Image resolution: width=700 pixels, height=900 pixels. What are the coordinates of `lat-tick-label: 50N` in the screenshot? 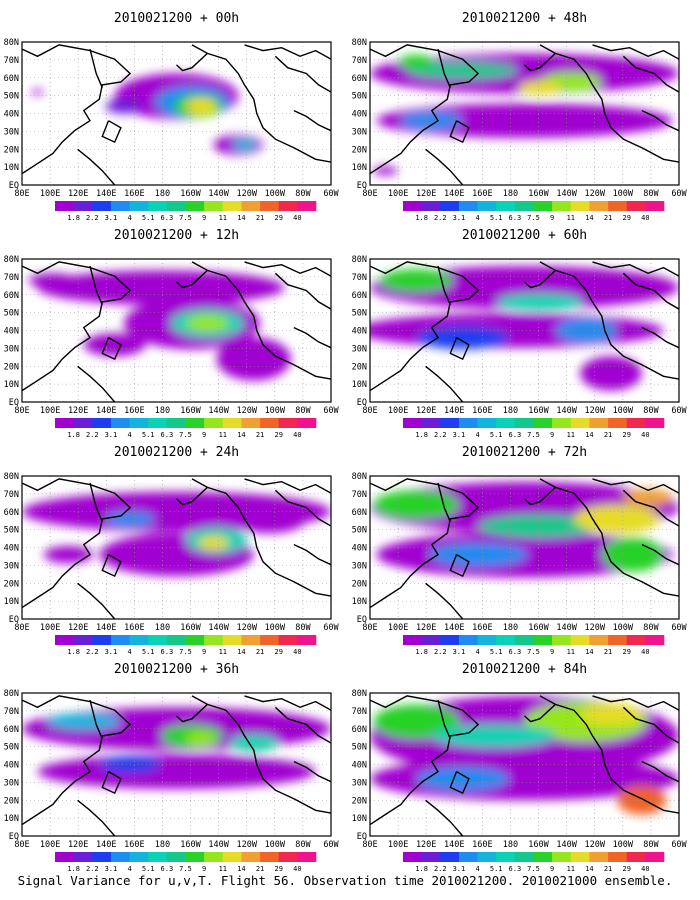 It's located at (359, 314).